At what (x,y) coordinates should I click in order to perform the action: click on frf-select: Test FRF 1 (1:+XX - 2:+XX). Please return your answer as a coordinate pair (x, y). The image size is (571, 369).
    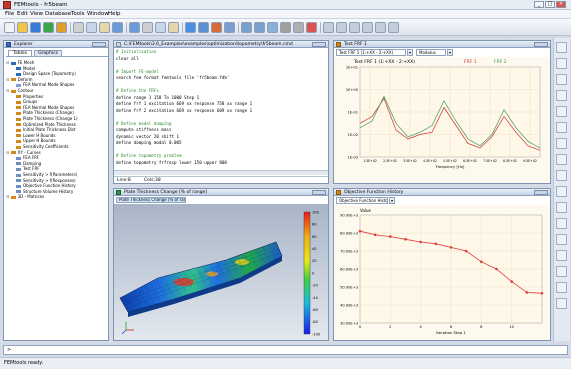
    Looking at the image, I should click on (371, 52).